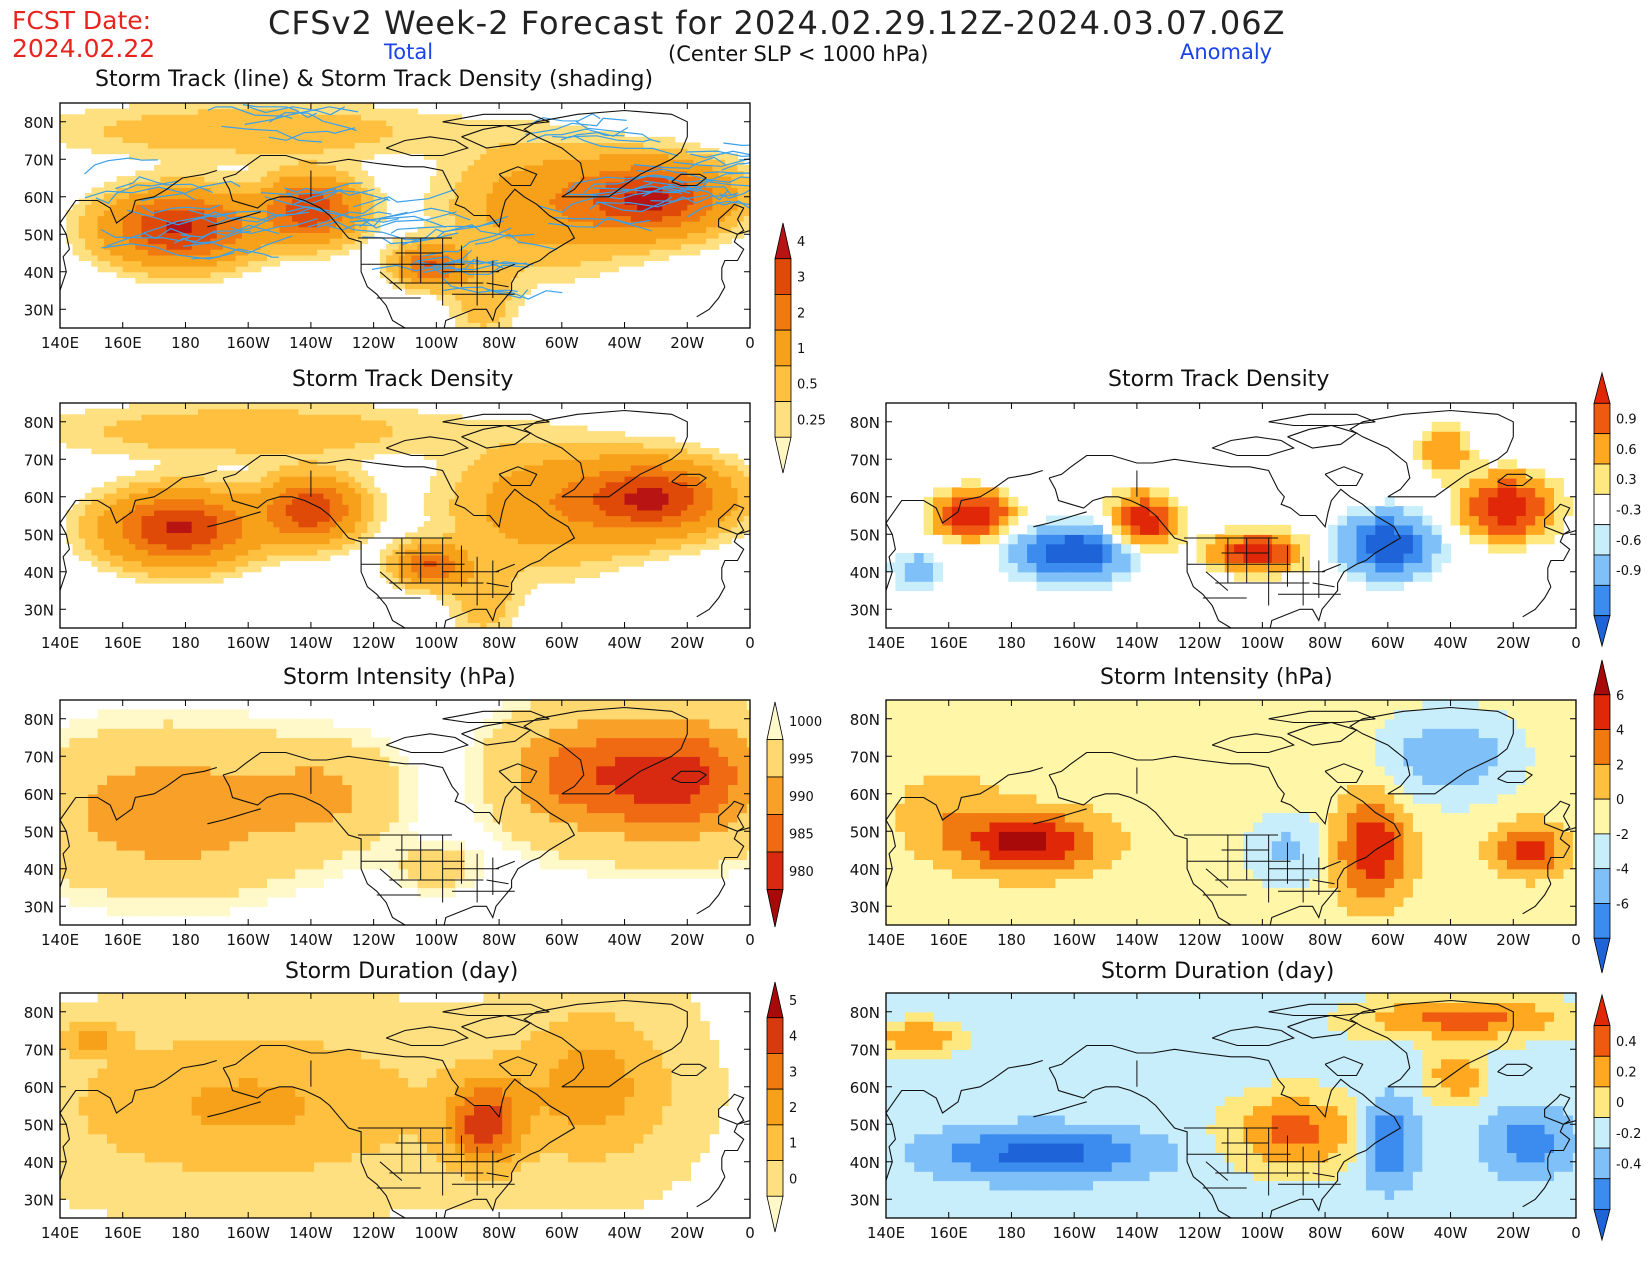 This screenshot has width=1650, height=1275. Describe the element at coordinates (800, 348) in the screenshot. I see `colorbar-density_total: 0.25 0.5 1 2 3 4` at that location.